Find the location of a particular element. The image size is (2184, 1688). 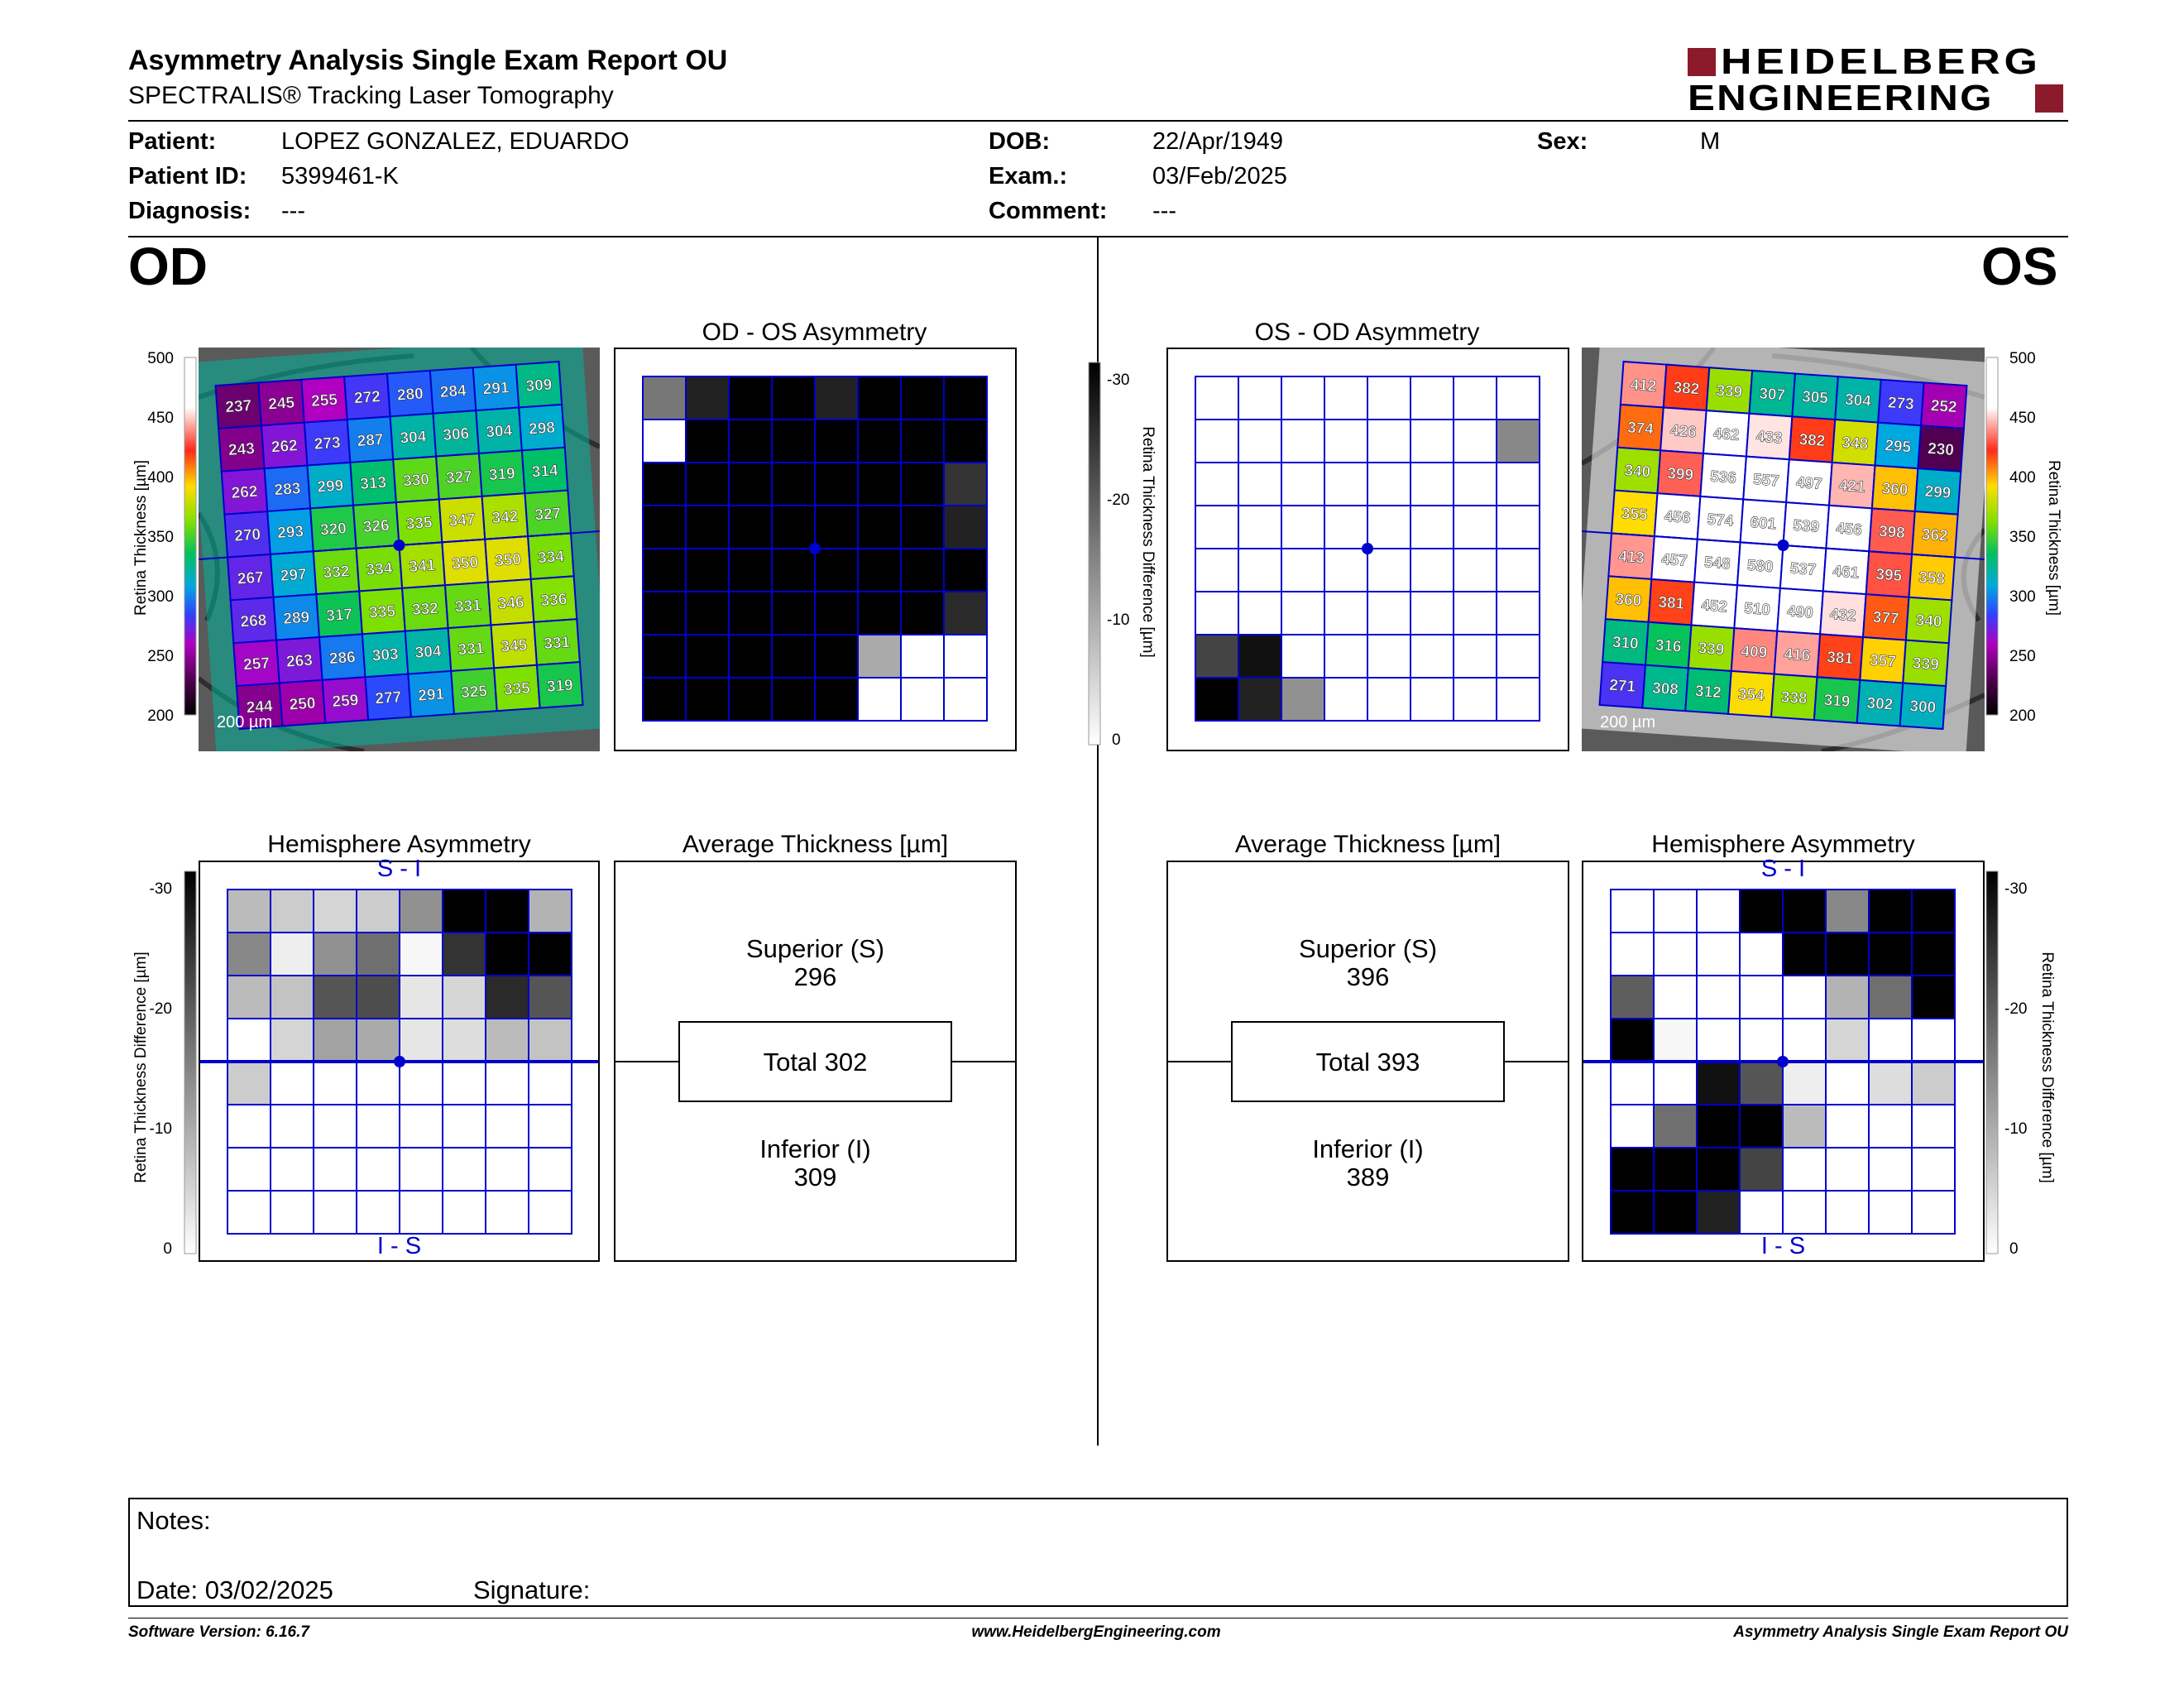

os-thickness-value: 295 is located at coordinates (1899, 446).